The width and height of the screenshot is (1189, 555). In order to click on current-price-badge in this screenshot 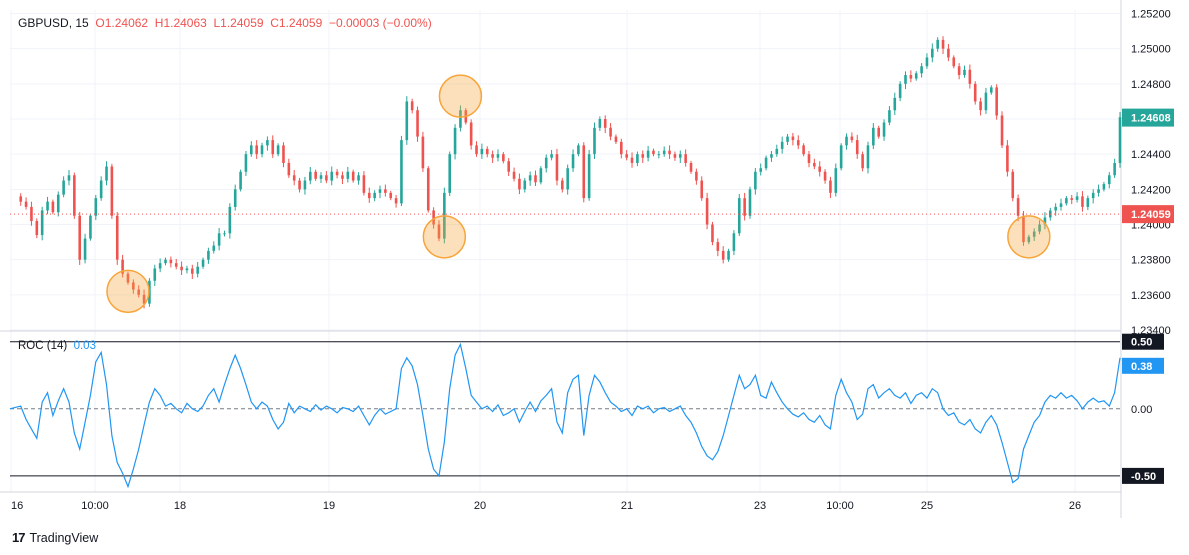, I will do `click(1148, 117)`.